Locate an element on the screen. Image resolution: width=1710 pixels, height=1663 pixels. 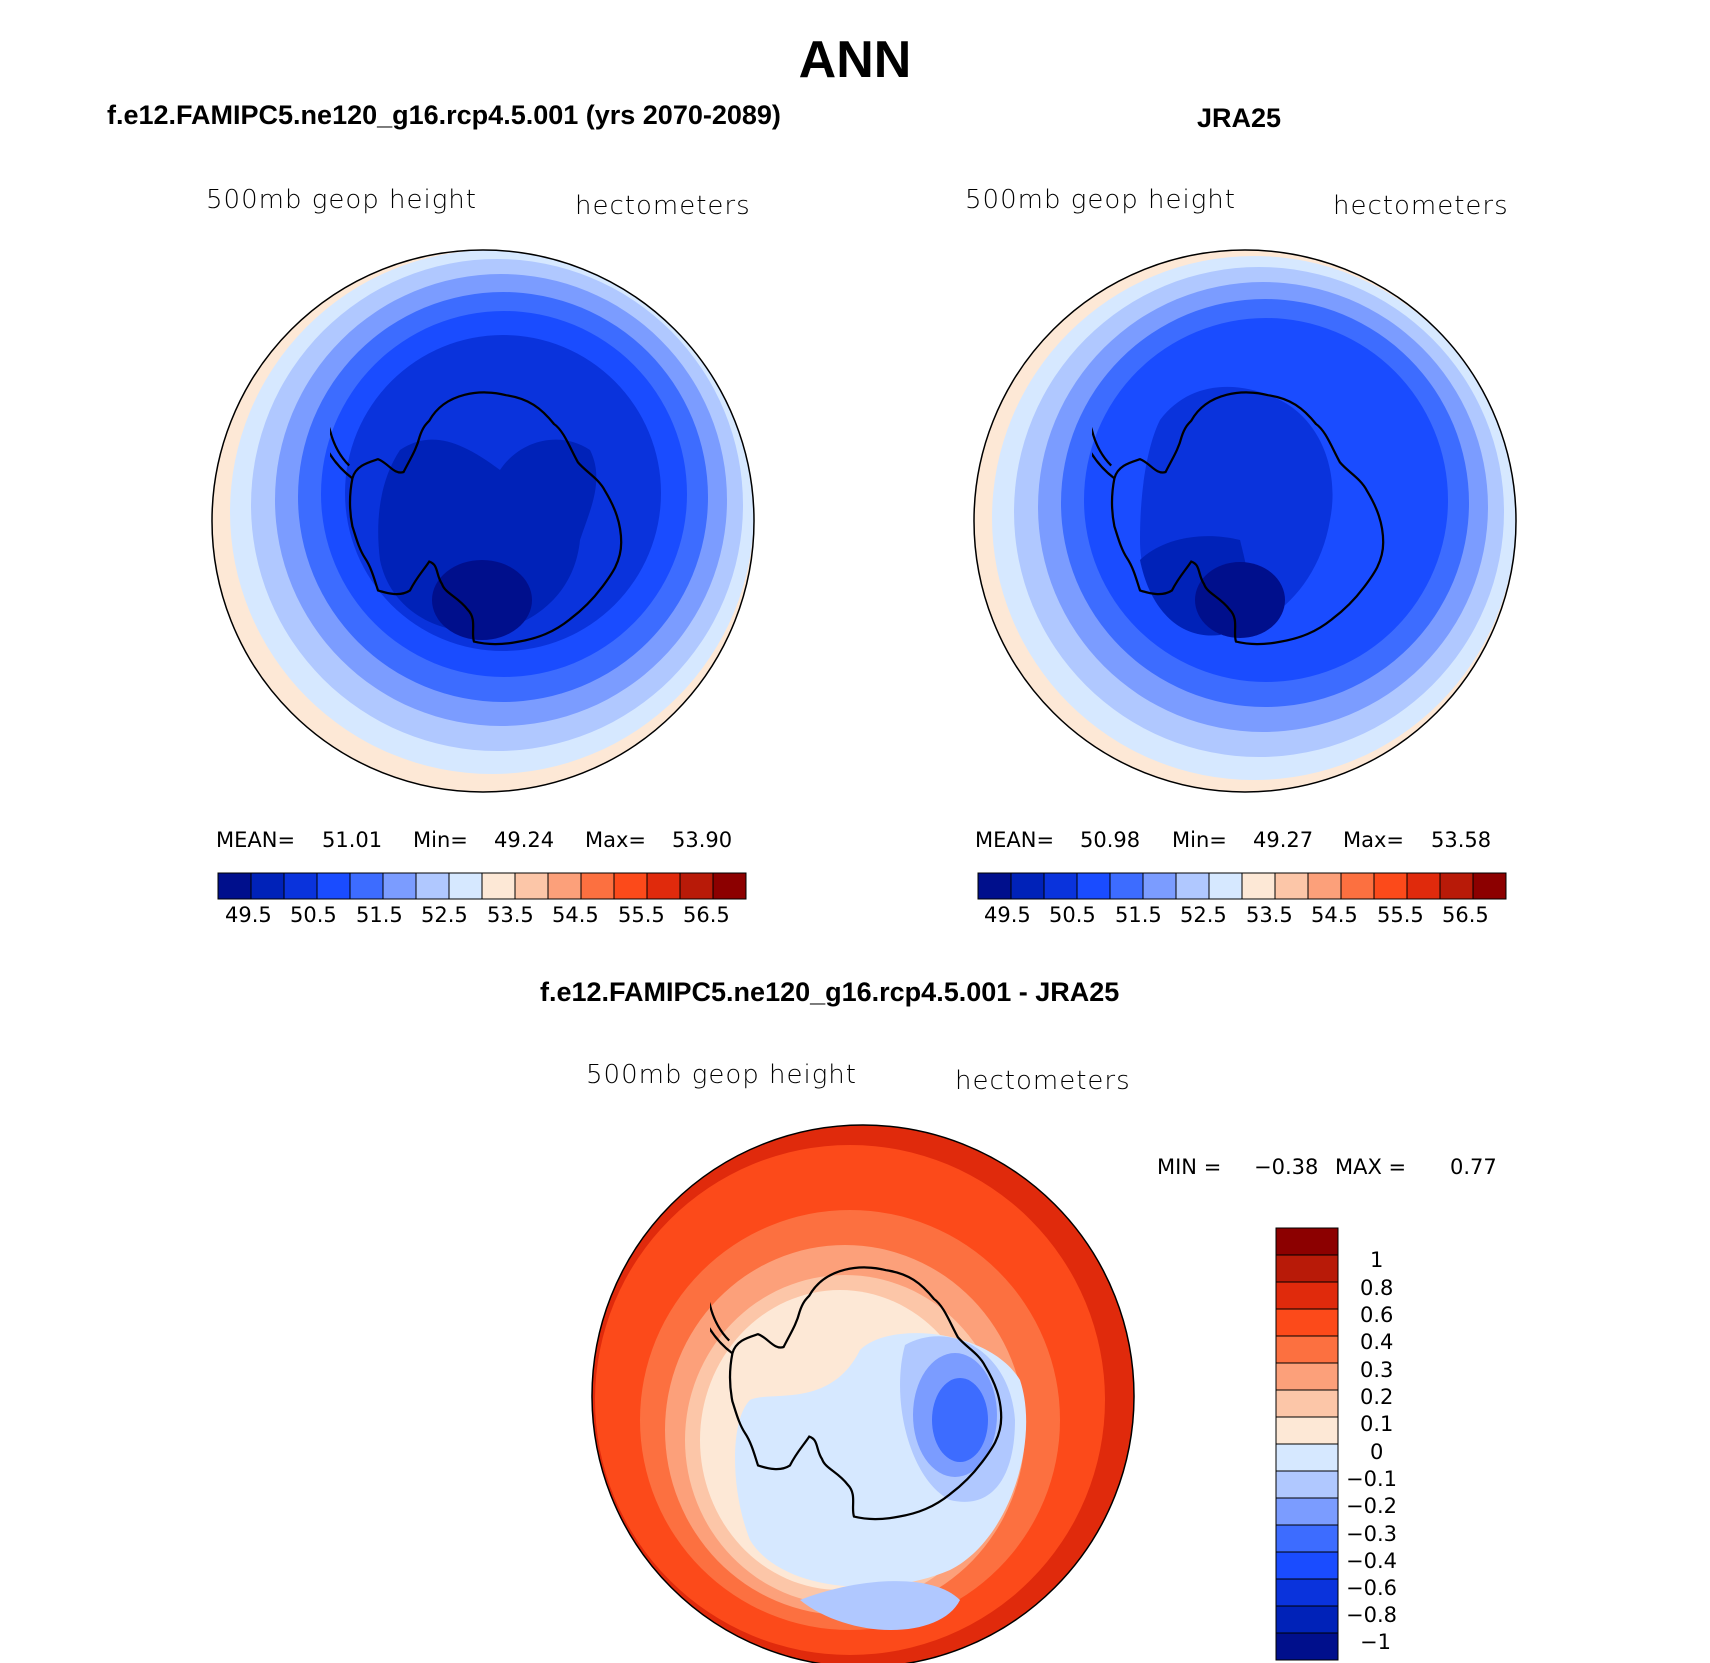
panel-3-colorbar-tick: −1 is located at coordinates (1375, 1642).